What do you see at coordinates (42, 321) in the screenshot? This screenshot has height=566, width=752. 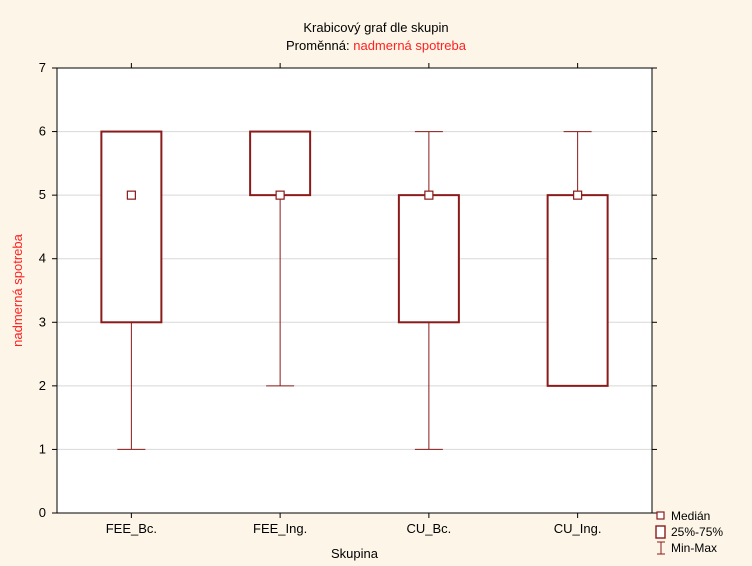 I see `y-tick-label: 3` at bounding box center [42, 321].